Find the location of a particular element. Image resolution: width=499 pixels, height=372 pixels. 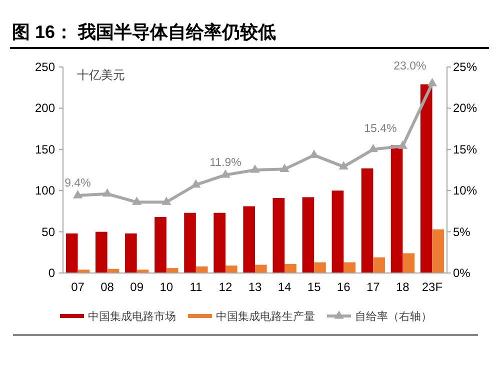

y-tick-label: 50 is located at coordinates (49, 231).